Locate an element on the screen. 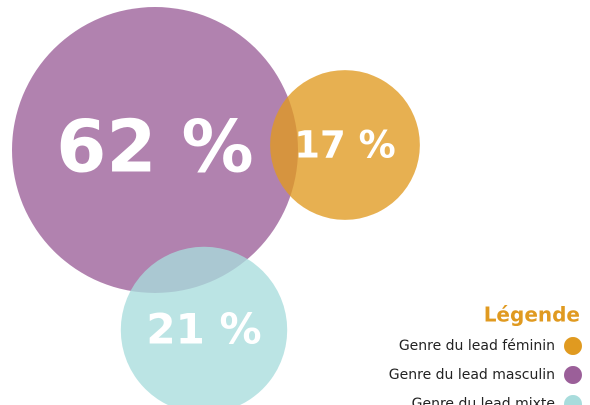 Image resolution: width=590 pixels, height=405 pixels. bubble-label: 62 % is located at coordinates (154, 147).